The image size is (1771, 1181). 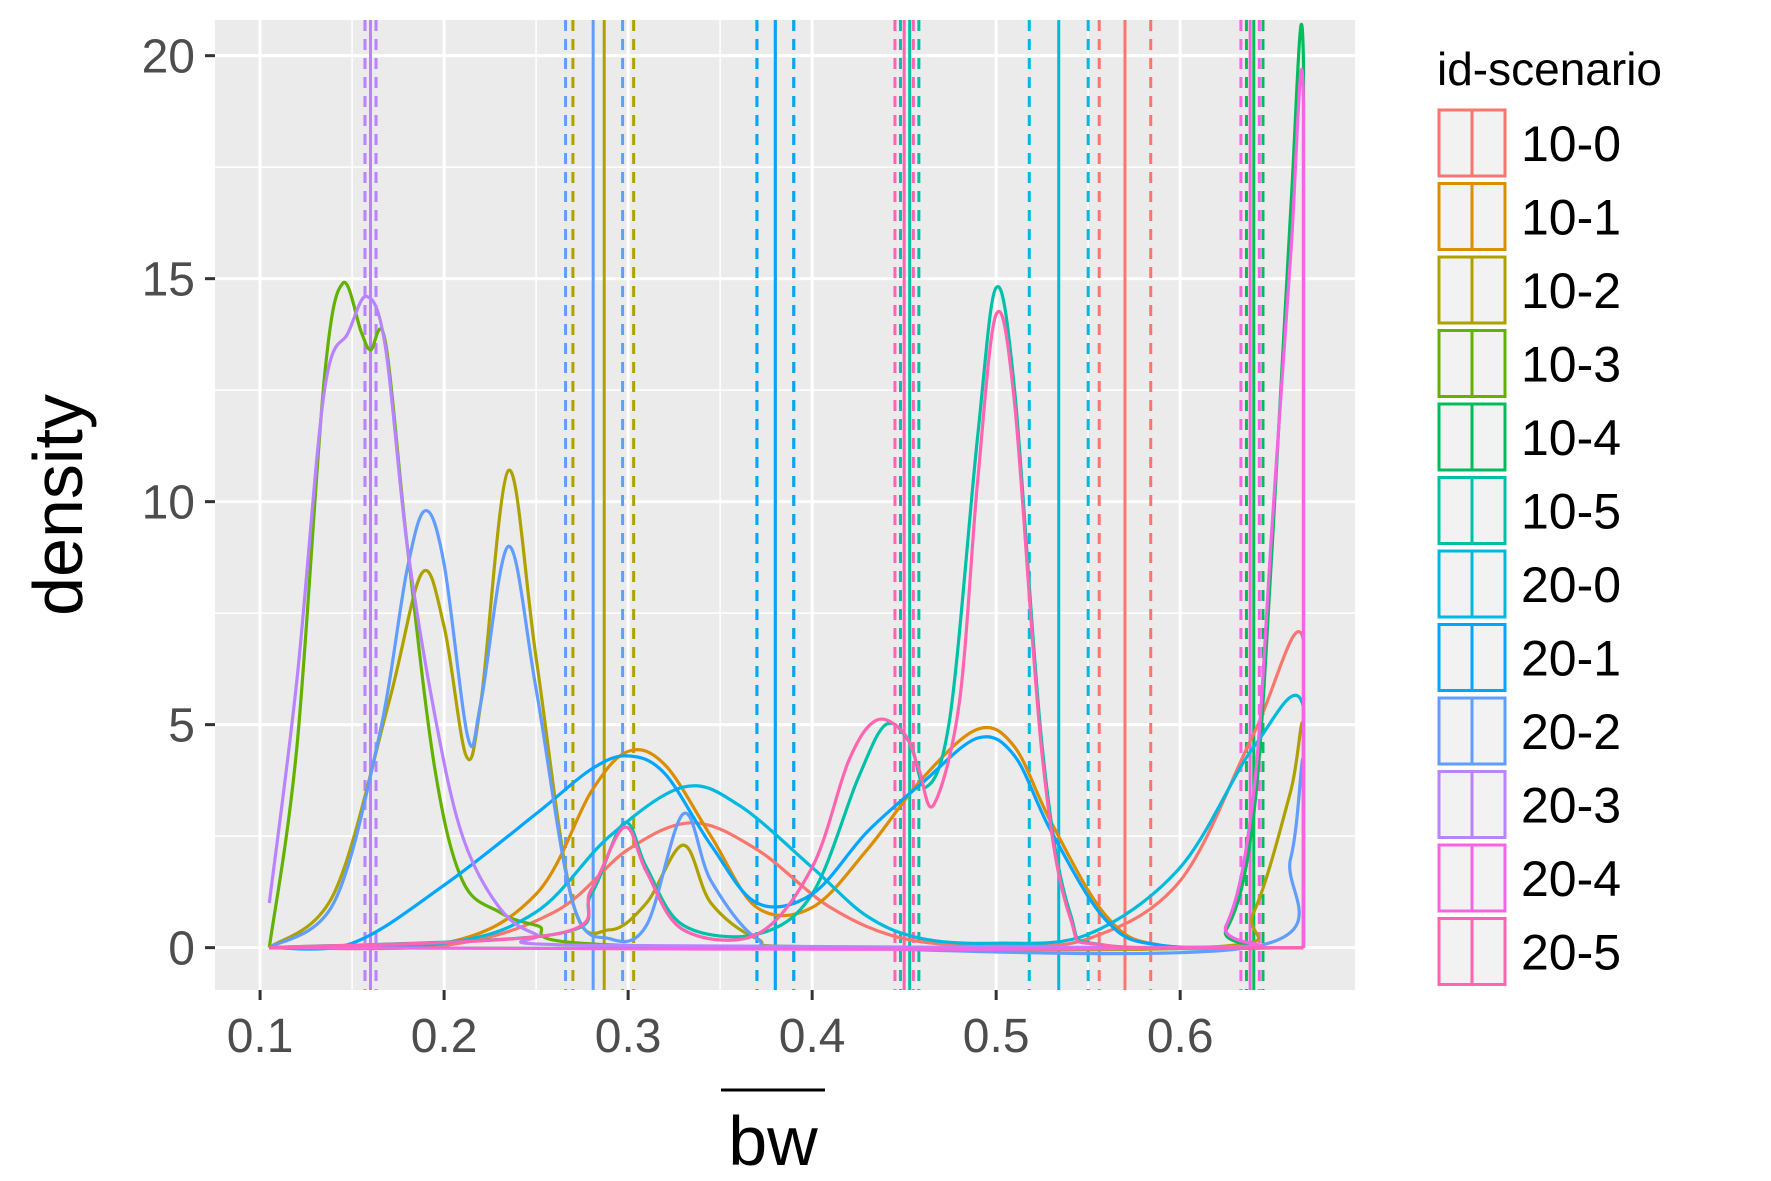 I want to click on legend-item: 20-1, so click(x=1529, y=657).